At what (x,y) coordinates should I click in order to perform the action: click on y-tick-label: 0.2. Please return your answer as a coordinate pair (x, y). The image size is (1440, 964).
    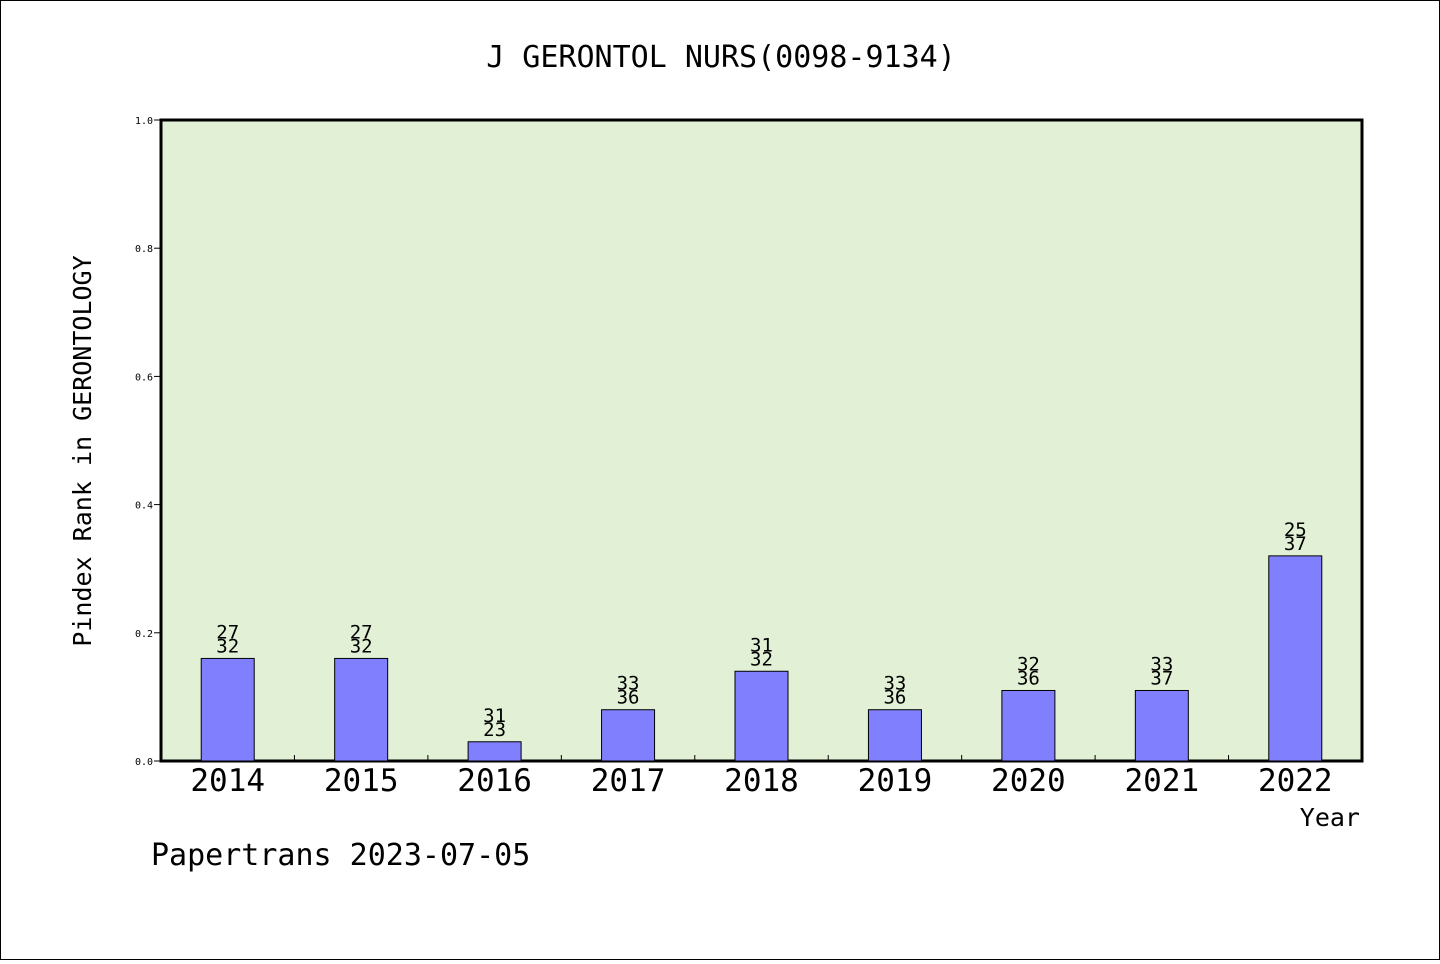
    Looking at the image, I should click on (144, 634).